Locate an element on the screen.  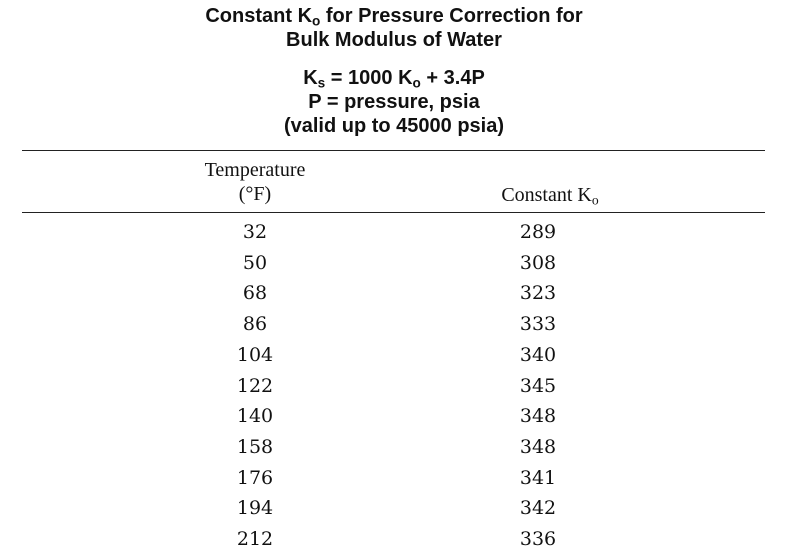
table-row: 68 323 is located at coordinates (394, 296).